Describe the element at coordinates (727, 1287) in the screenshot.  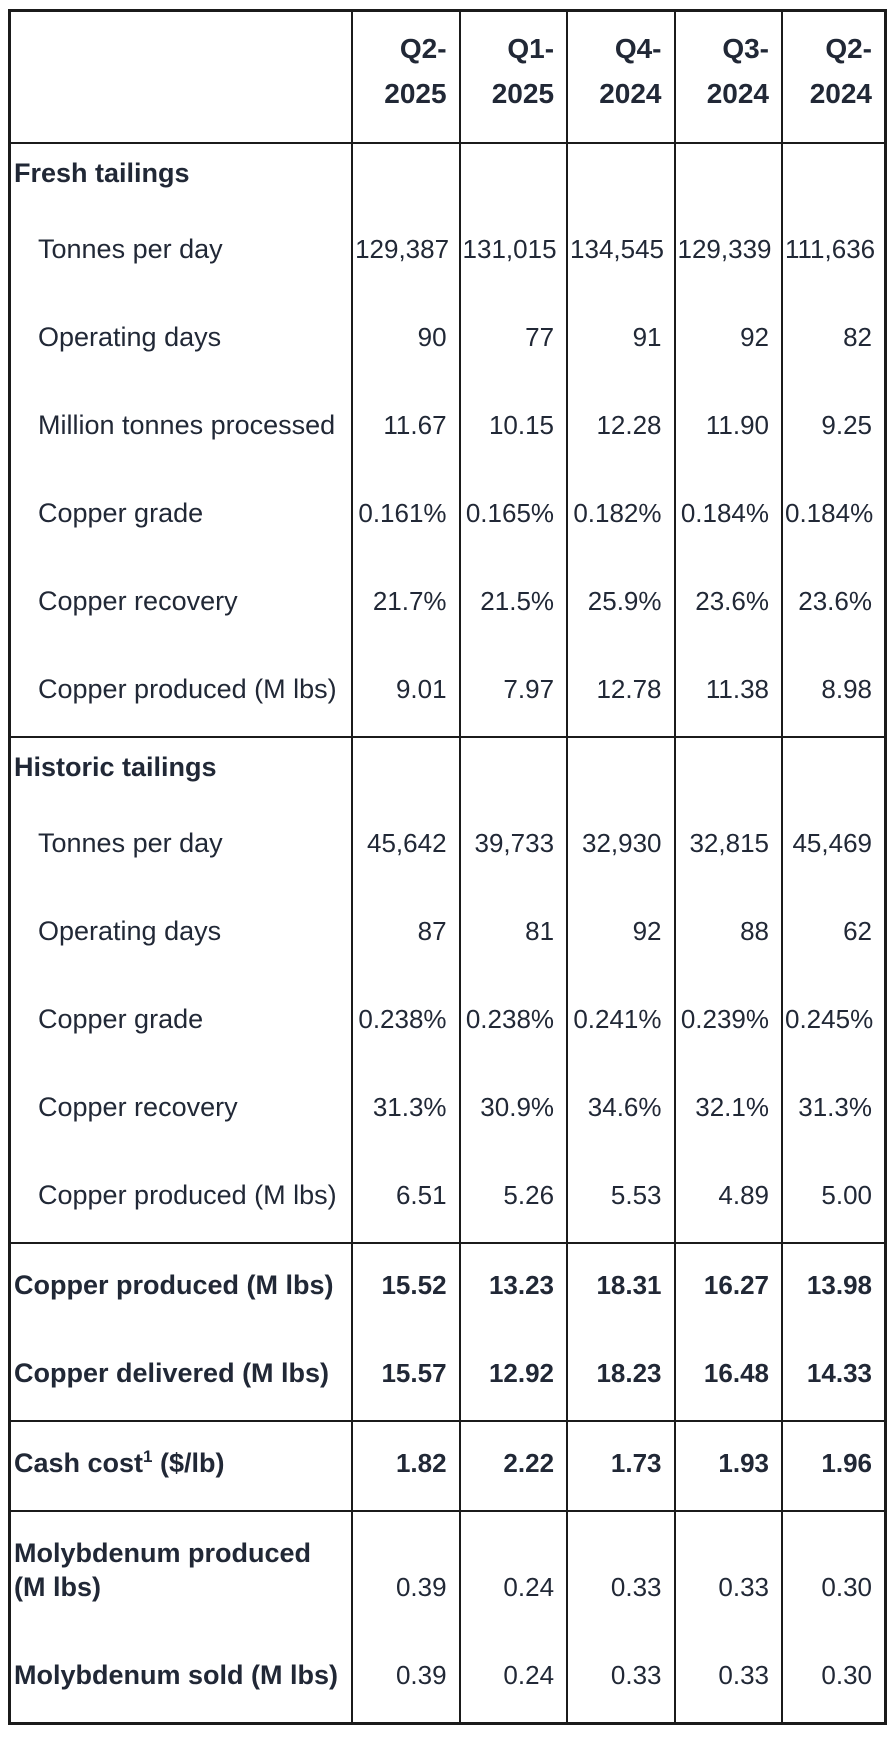
I see `value-cell: 16.27` at that location.